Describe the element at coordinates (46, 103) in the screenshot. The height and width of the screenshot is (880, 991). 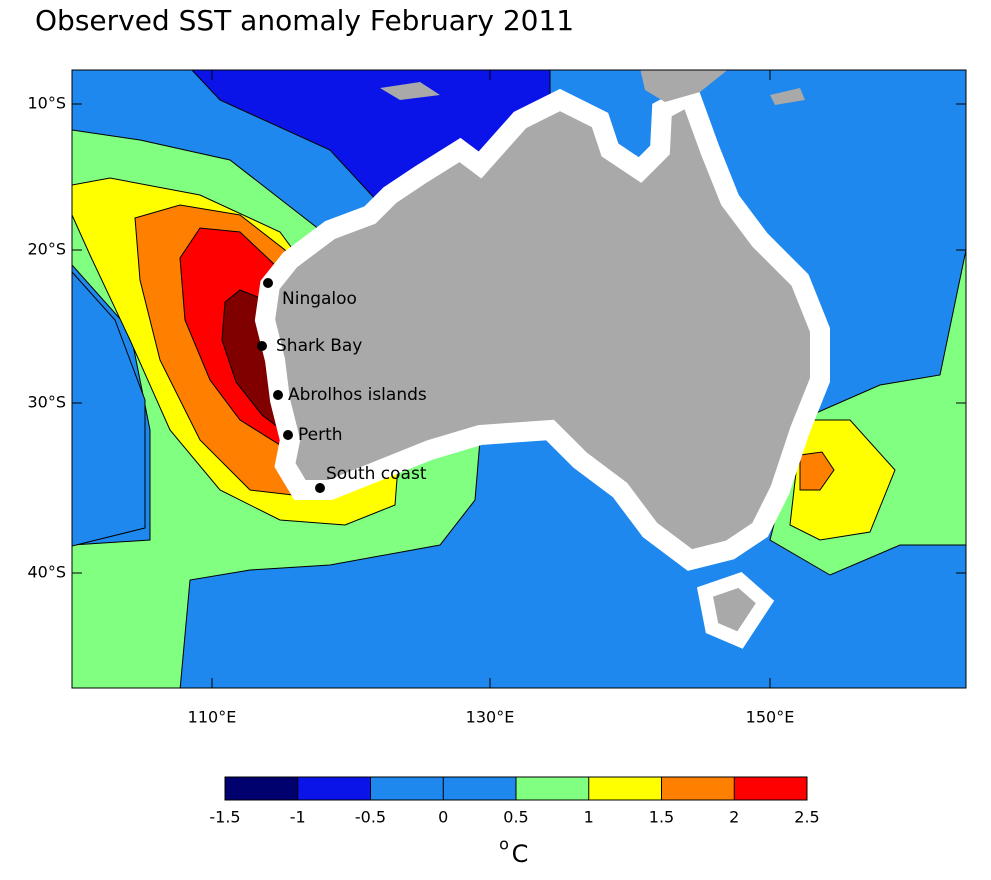
I see `lat-label: 10°S` at that location.